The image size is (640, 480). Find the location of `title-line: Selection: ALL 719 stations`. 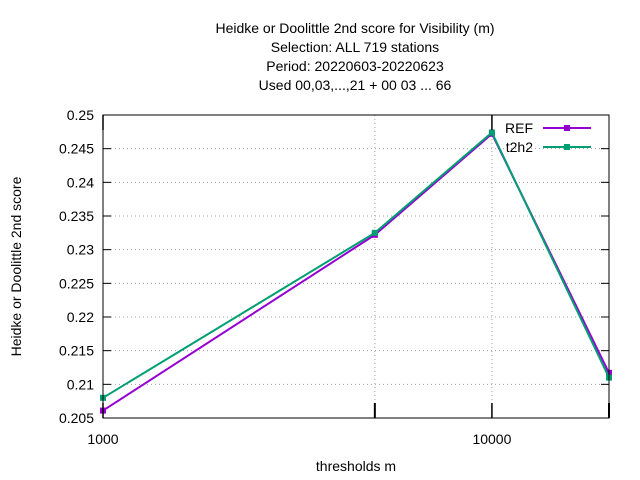

title-line: Selection: ALL 719 stations is located at coordinates (355, 47).